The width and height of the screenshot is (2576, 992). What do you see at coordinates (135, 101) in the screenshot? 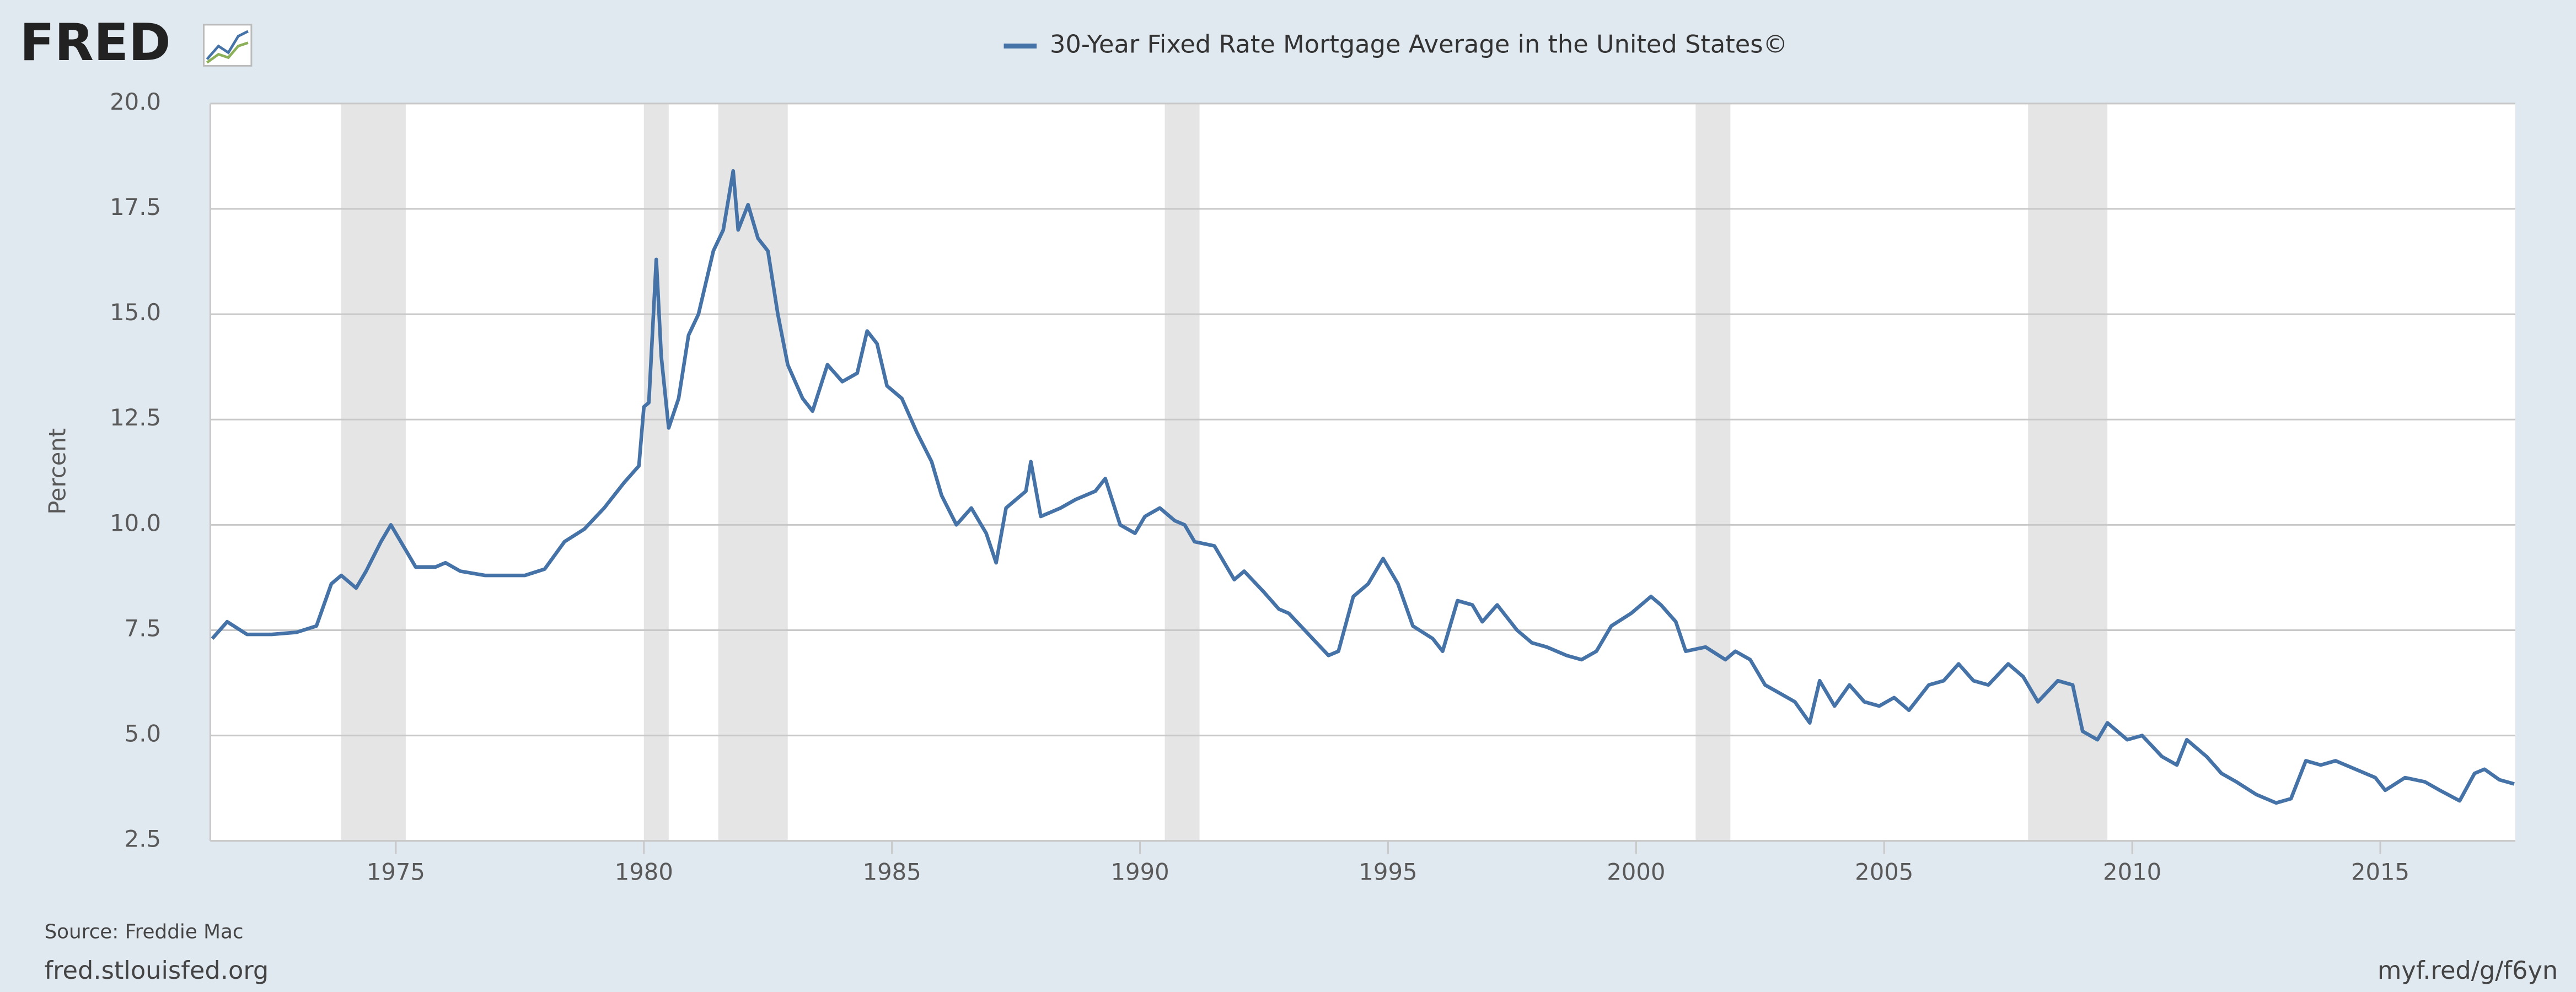
I see `y-tick-label: 20.0` at bounding box center [135, 101].